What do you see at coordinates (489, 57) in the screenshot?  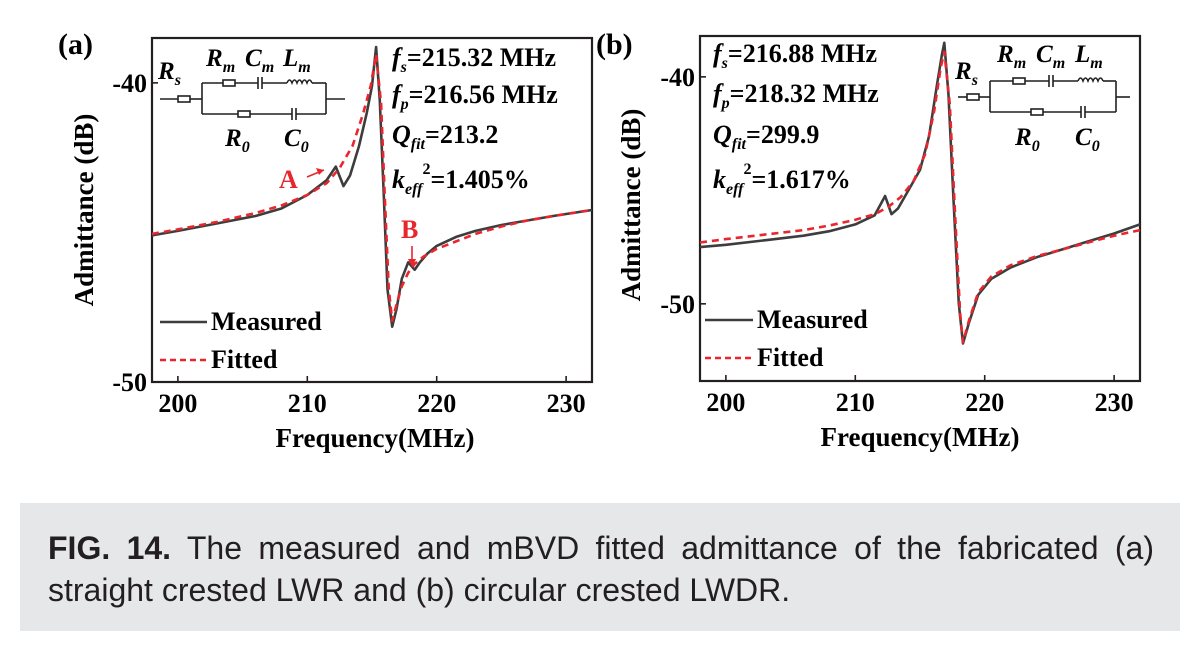 I see `panel-a-fs-value: 215.32 MHz` at bounding box center [489, 57].